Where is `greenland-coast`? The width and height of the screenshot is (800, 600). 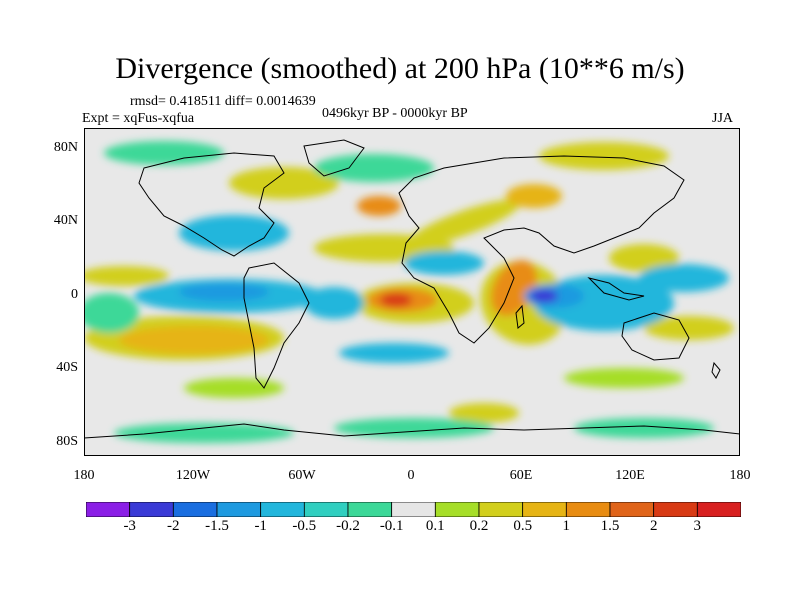 greenland-coast is located at coordinates (334, 158).